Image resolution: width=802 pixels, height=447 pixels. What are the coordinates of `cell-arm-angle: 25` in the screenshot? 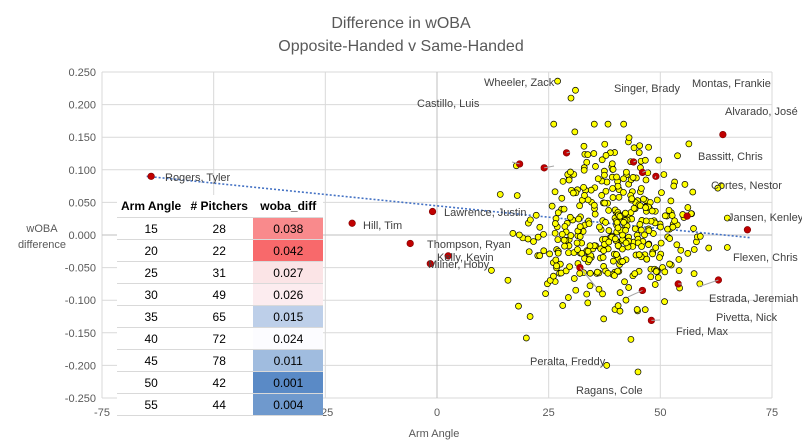 It's located at (151, 272).